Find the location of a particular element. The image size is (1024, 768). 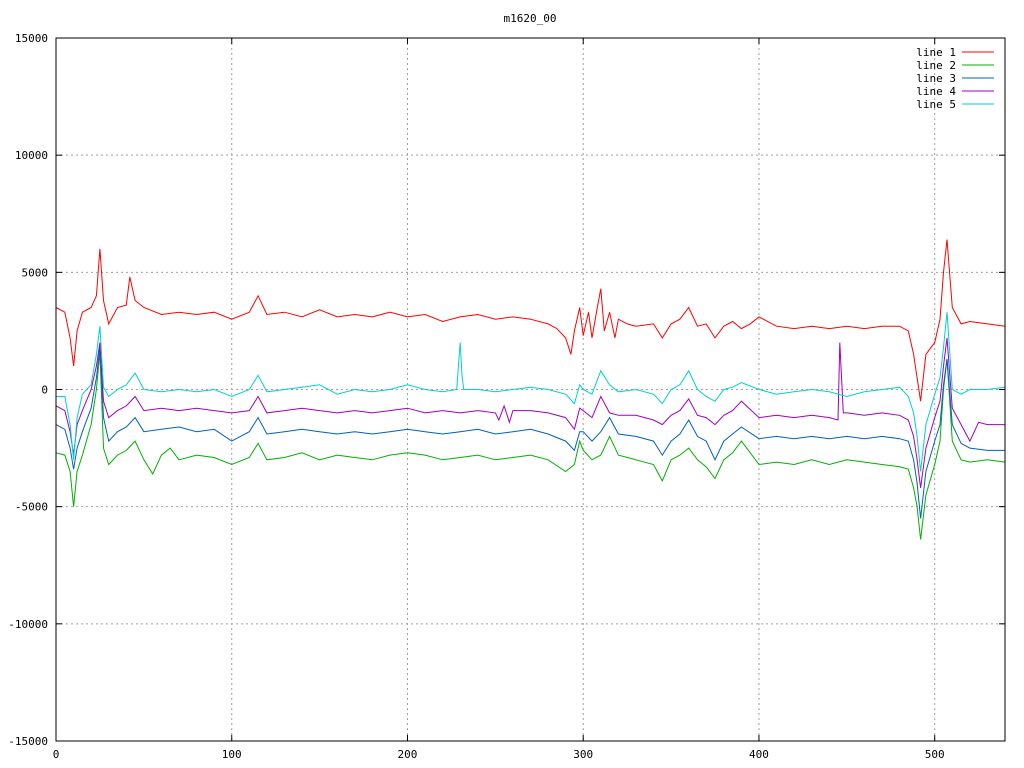

y-tick-label: -5000 is located at coordinates (31, 507).